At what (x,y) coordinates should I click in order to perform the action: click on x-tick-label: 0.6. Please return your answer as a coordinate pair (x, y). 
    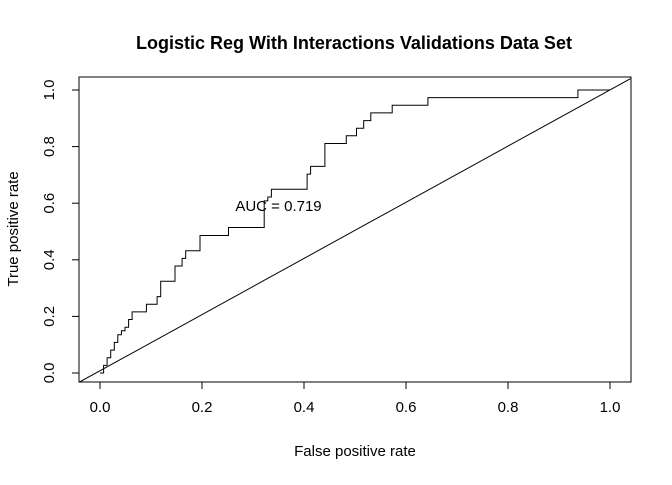
    Looking at the image, I should click on (406, 407).